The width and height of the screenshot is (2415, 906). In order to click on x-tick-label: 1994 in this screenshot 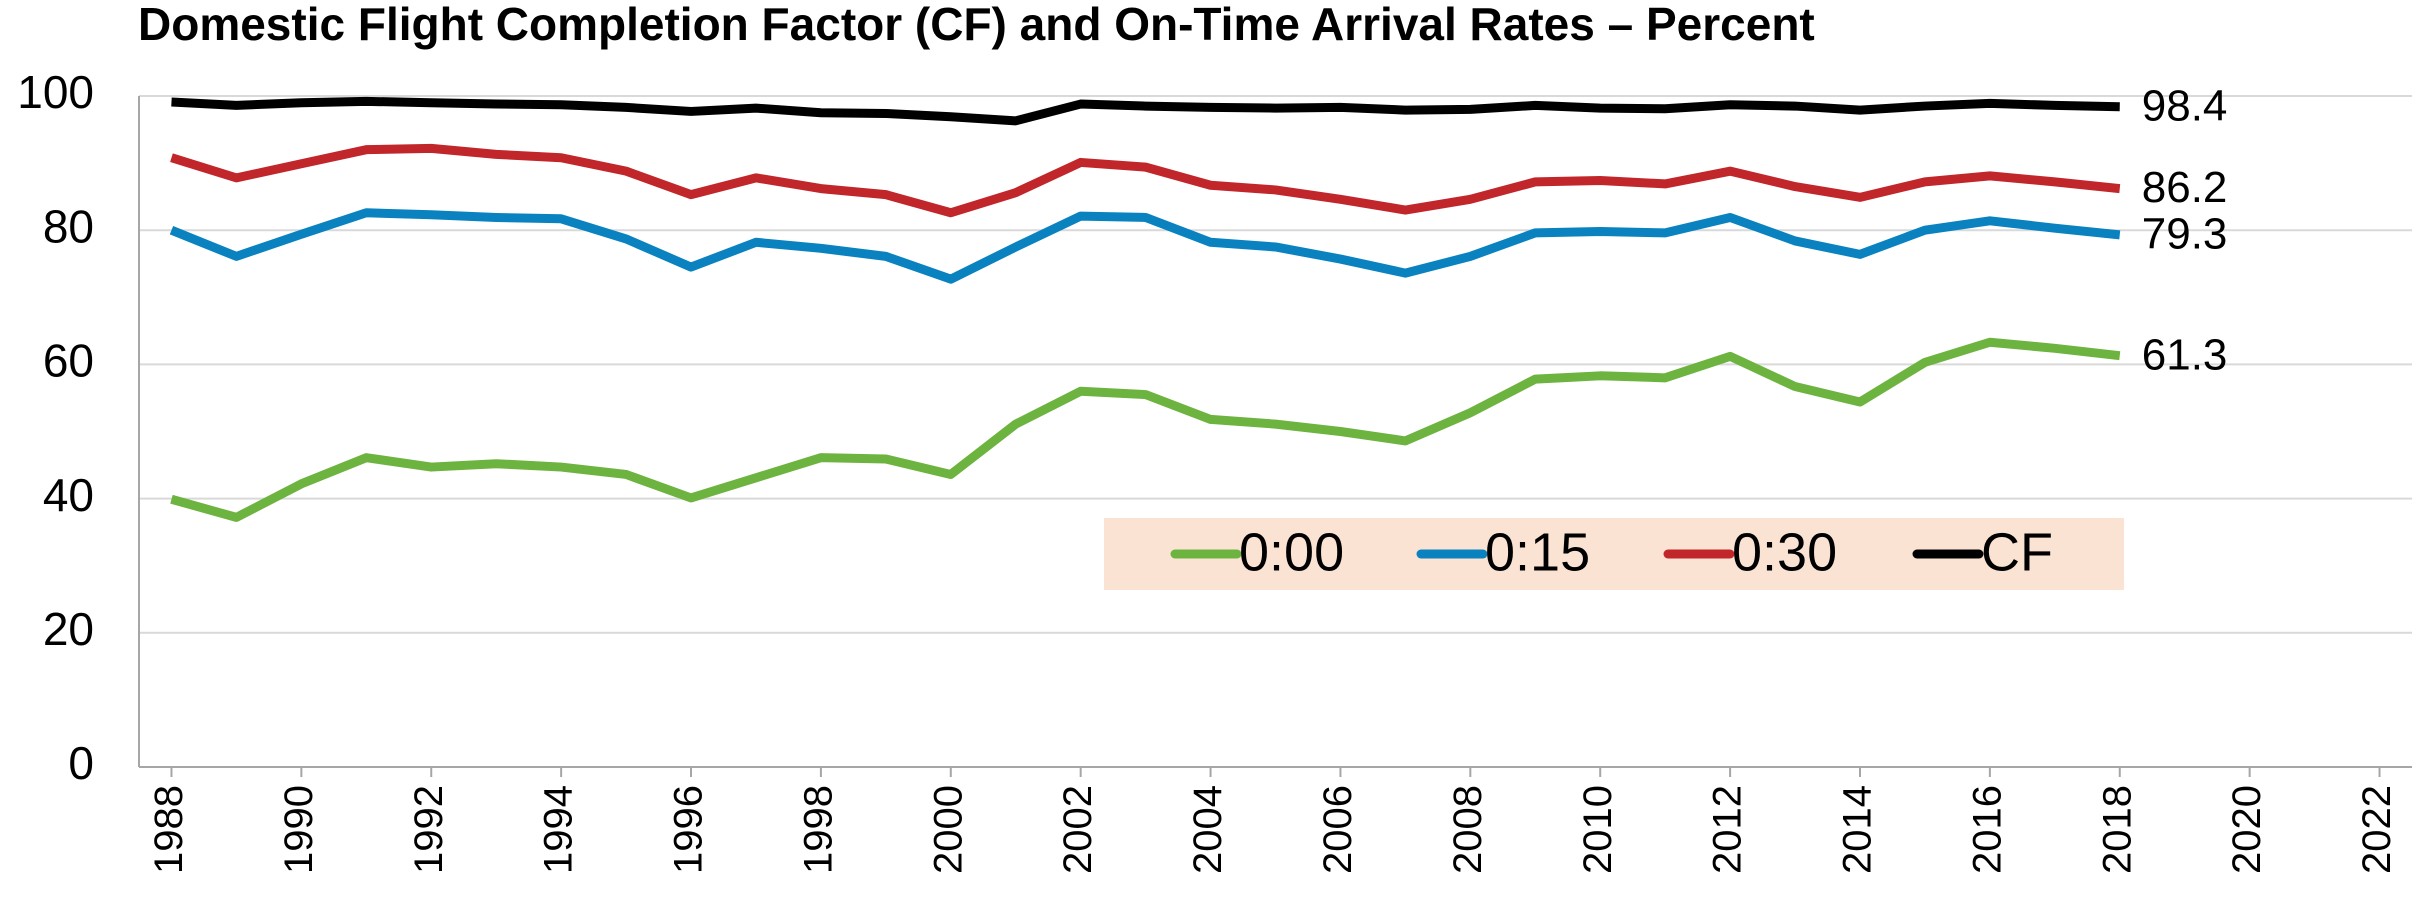, I will do `click(559, 829)`.